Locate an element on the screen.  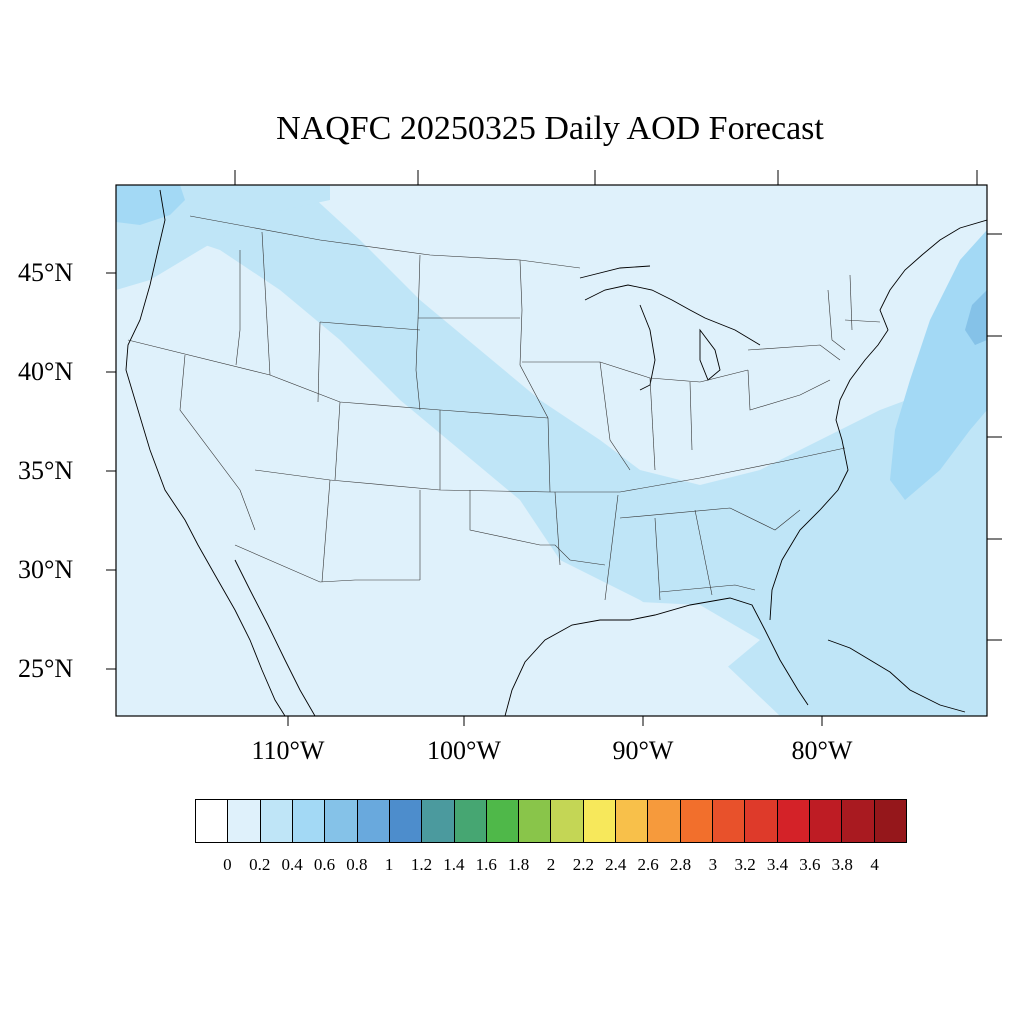
colorbar-tick-label: 3.4 is located at coordinates (777, 864).